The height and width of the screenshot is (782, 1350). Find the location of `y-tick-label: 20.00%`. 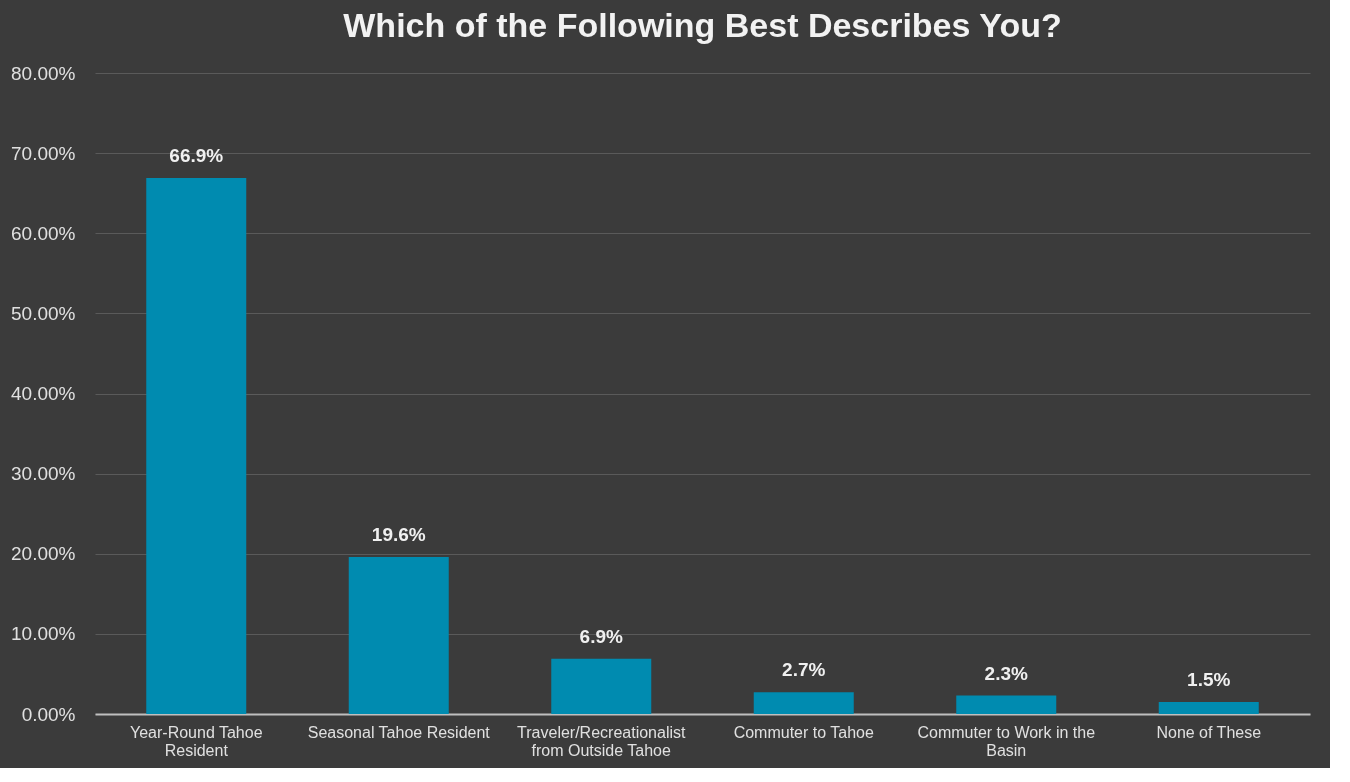

y-tick-label: 20.00% is located at coordinates (43, 554).